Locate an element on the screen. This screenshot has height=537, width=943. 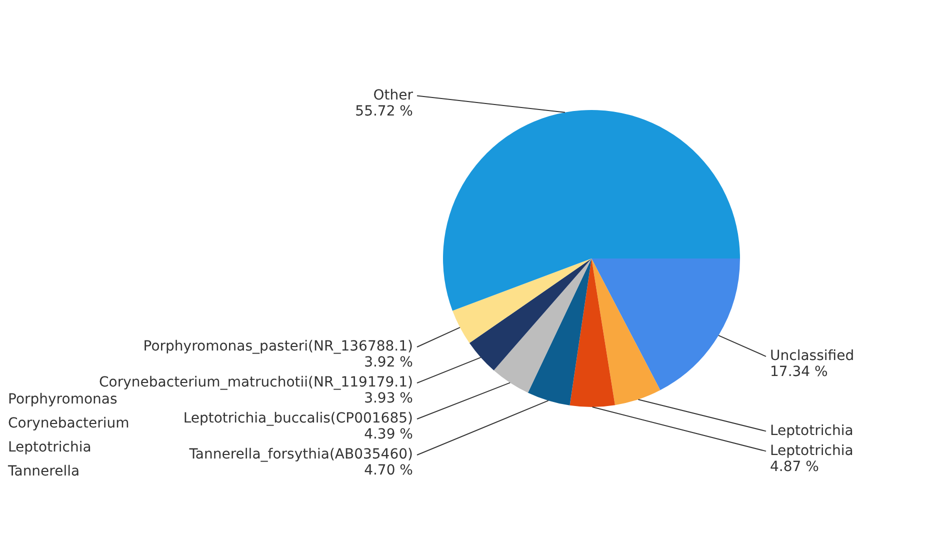
slice-label: Other is located at coordinates (393, 95).